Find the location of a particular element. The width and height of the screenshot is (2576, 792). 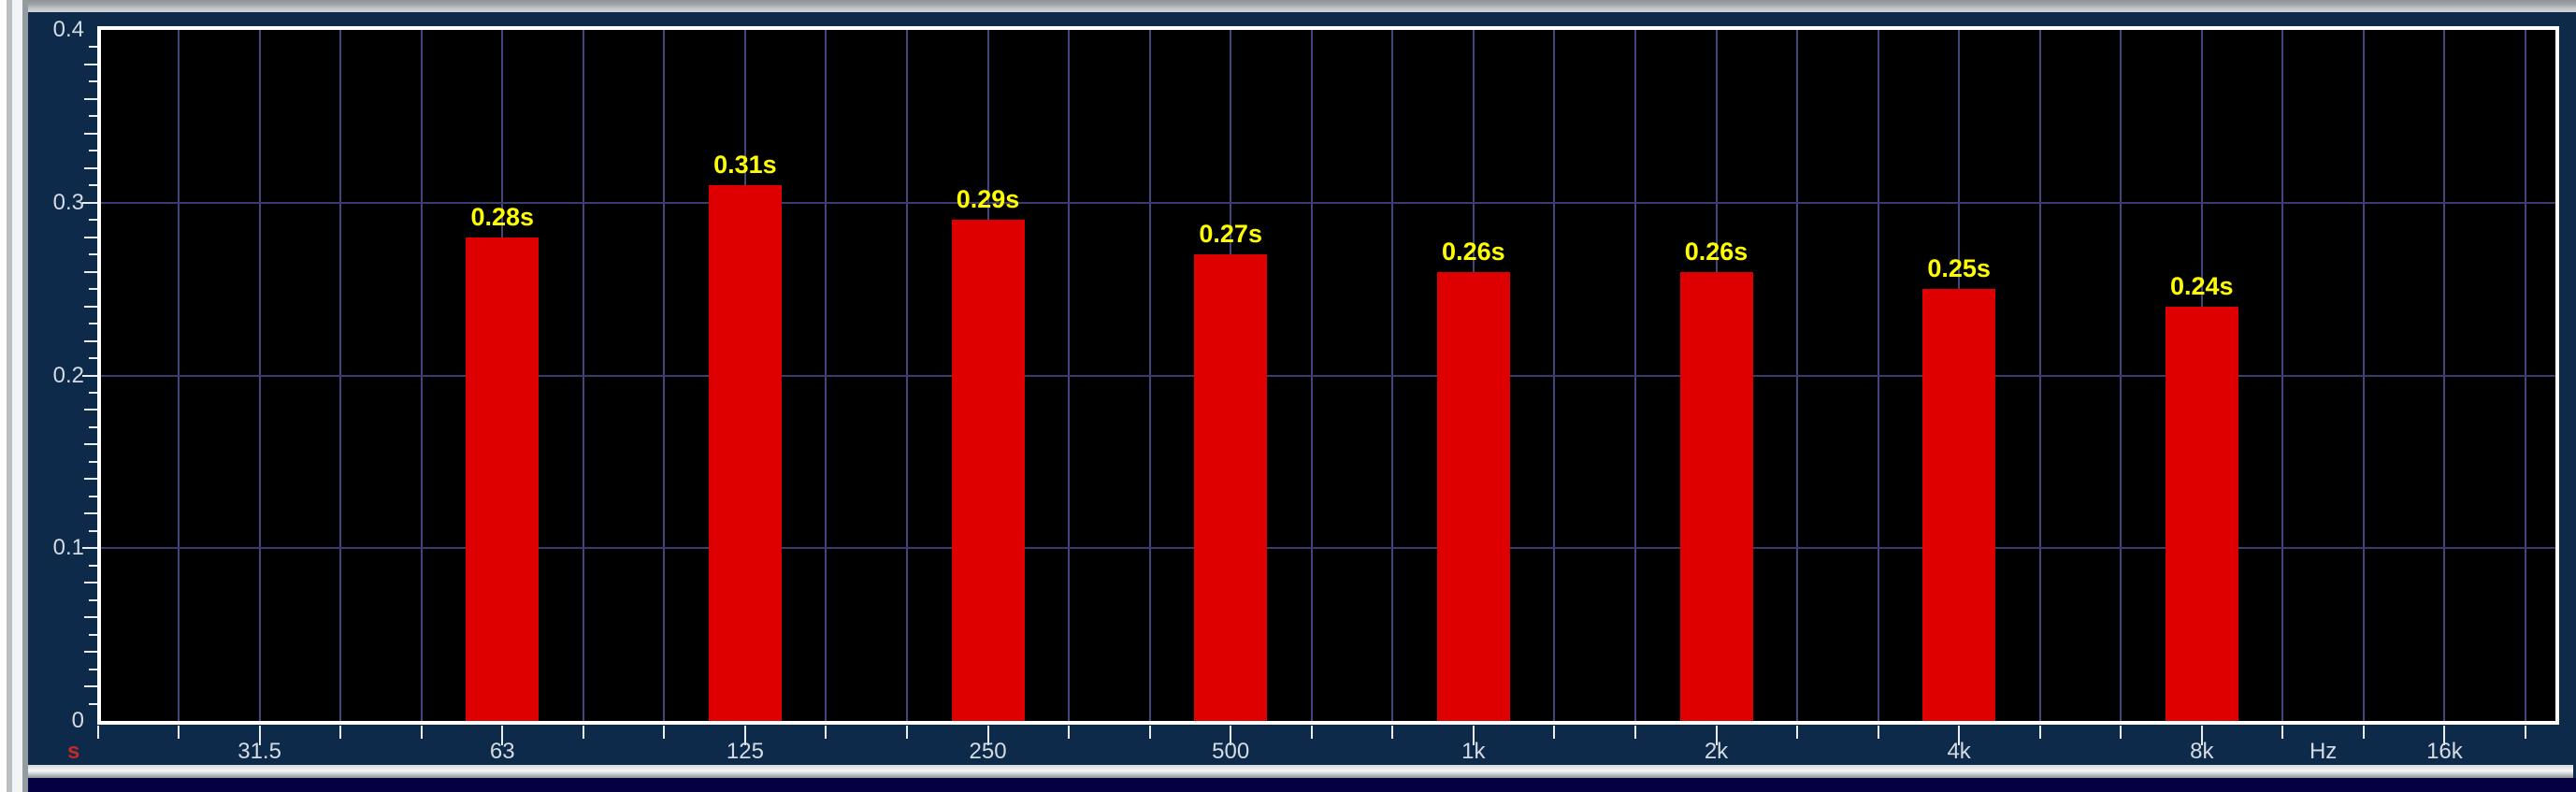

bar-value-label: 0.25s is located at coordinates (1959, 268).